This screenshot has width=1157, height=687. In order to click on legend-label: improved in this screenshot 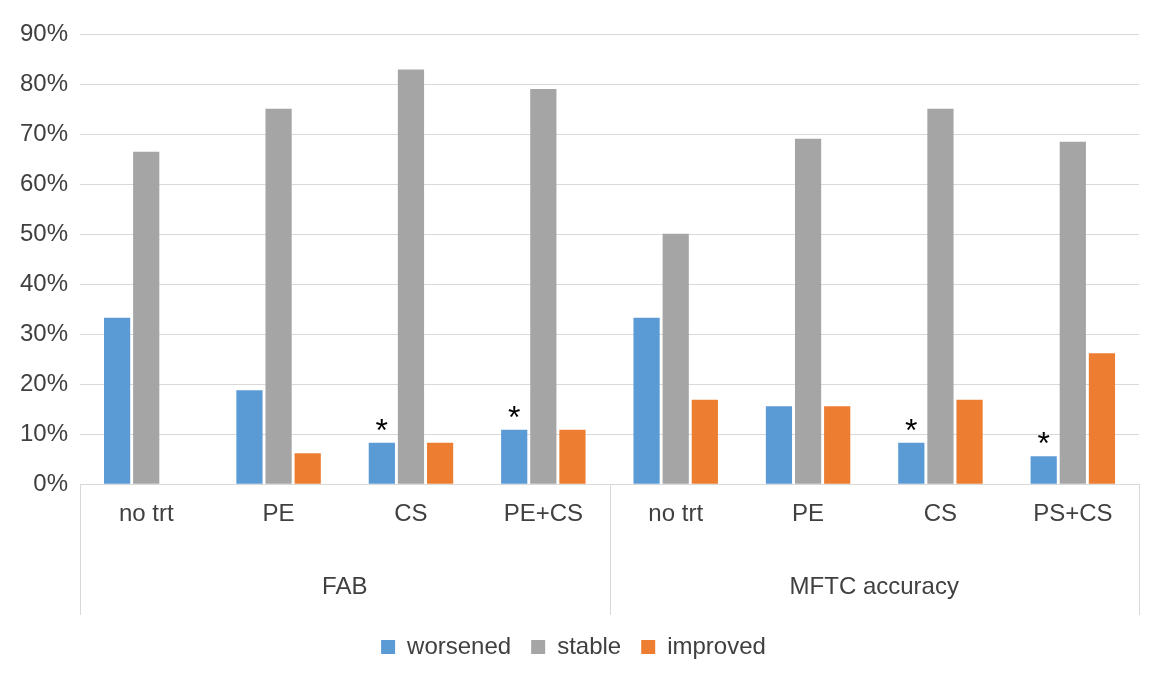, I will do `click(716, 645)`.